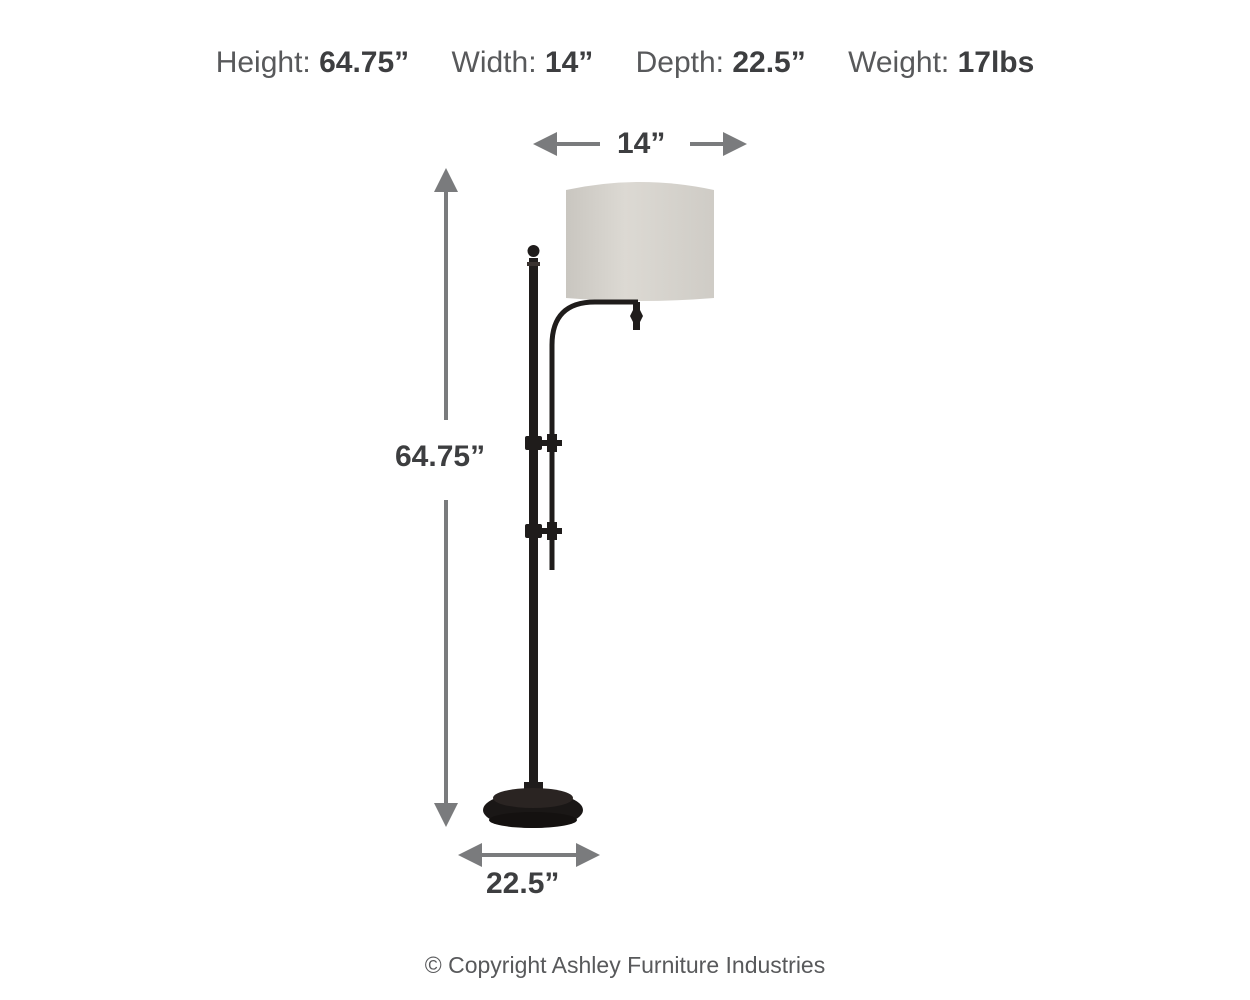 The image size is (1250, 1000). What do you see at coordinates (640, 241) in the screenshot?
I see `lamp-shade` at bounding box center [640, 241].